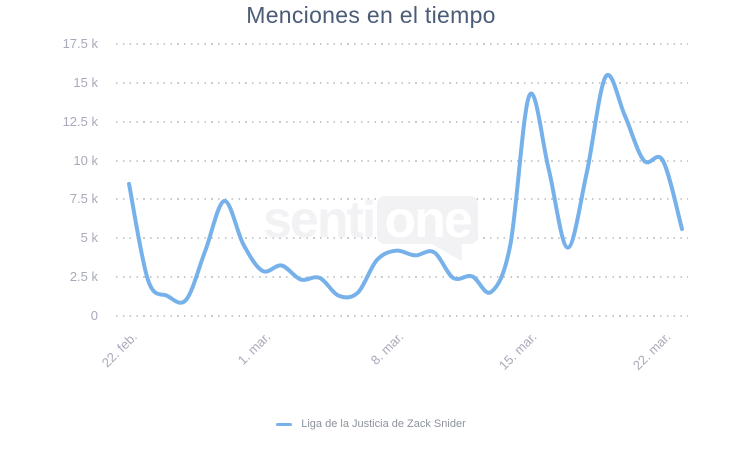 Image resolution: width=742 pixels, height=450 pixels. What do you see at coordinates (383, 424) in the screenshot?
I see `legend-series-label: Liga de la Justicia de Zack Snider` at bounding box center [383, 424].